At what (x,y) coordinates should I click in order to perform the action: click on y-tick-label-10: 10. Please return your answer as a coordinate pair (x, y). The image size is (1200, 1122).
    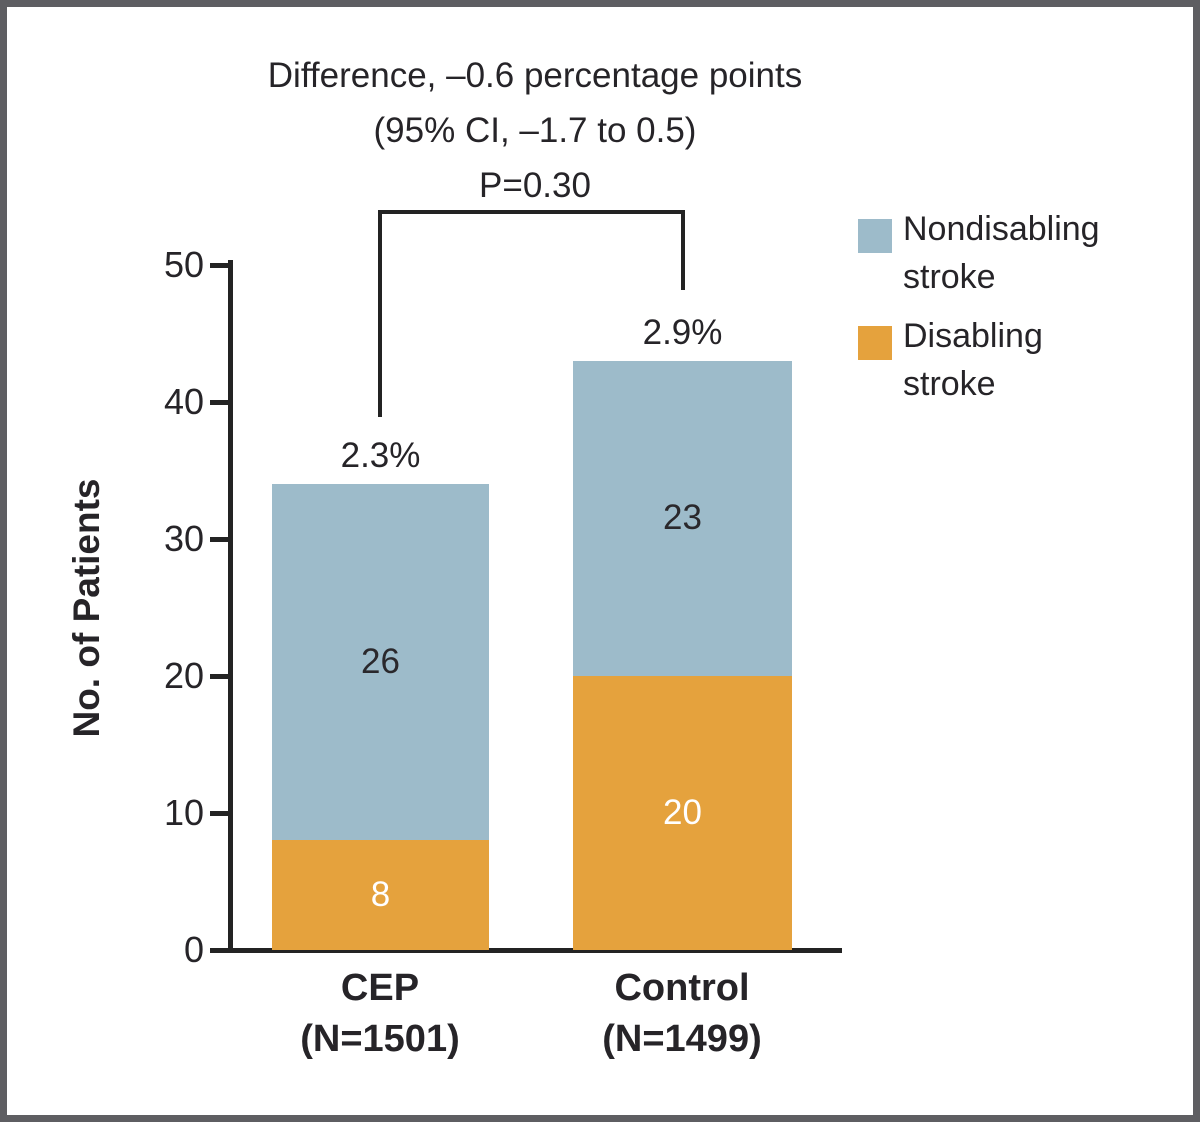
    Looking at the image, I should click on (183, 812).